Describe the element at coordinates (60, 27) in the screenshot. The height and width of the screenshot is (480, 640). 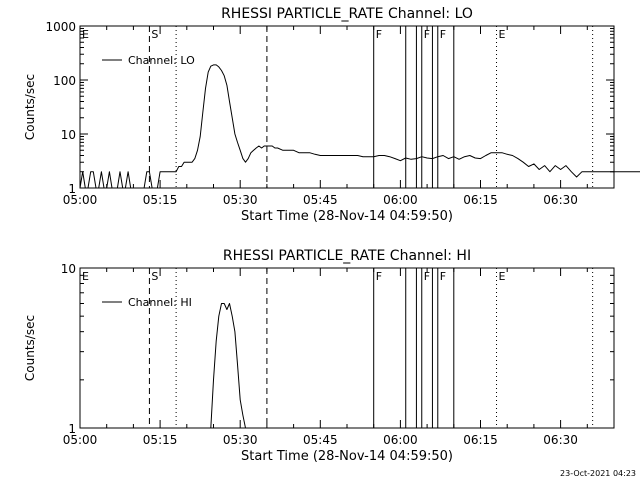
I see `y-tick-label: 1000` at that location.